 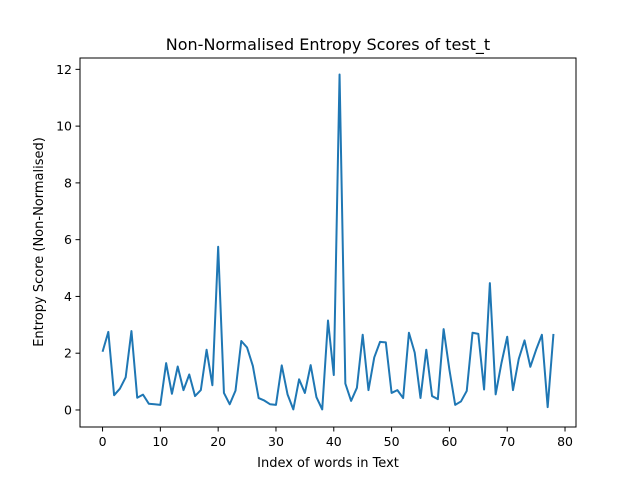 What do you see at coordinates (334, 441) in the screenshot?
I see `x-tick-label: 40` at bounding box center [334, 441].